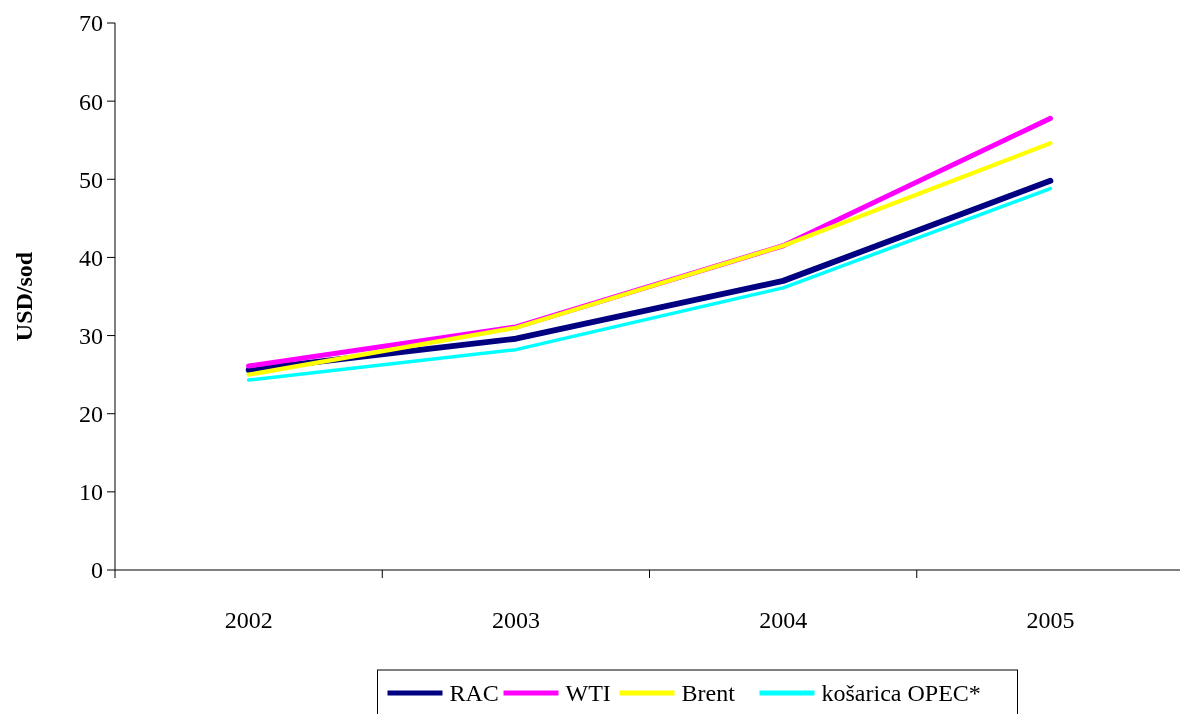  What do you see at coordinates (708, 693) in the screenshot?
I see `legend-label: Brent` at bounding box center [708, 693].